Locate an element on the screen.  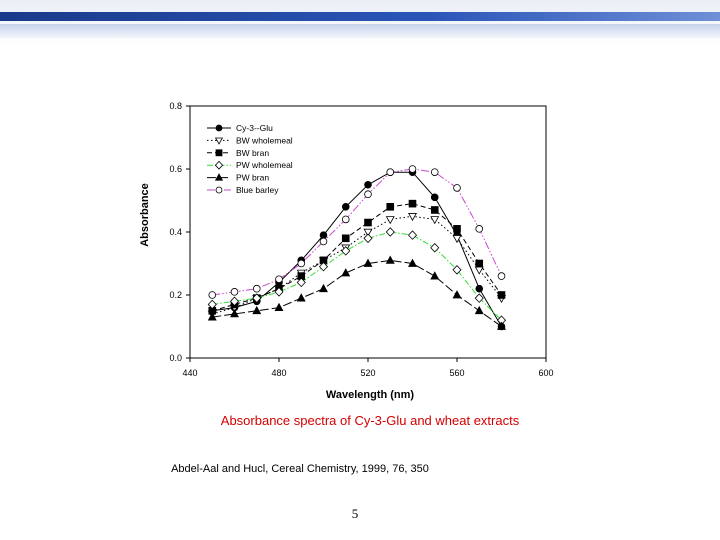
legend-label-4: PW bran is located at coordinates (252, 178).